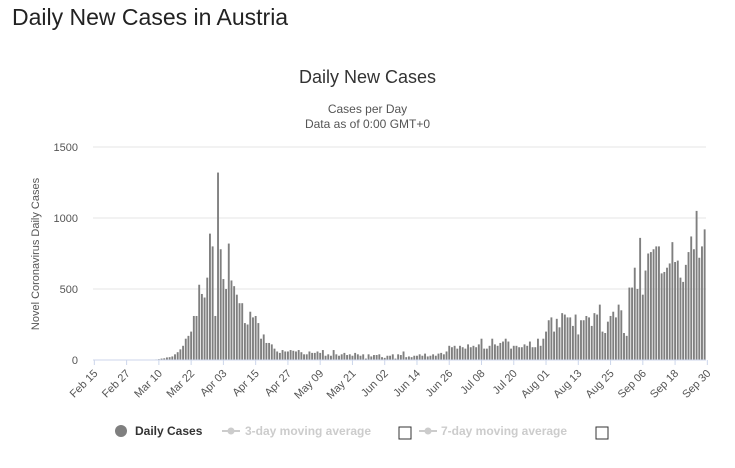  What do you see at coordinates (159, 431) in the screenshot?
I see `legend-item-daily-cases: Daily Cases` at bounding box center [159, 431].